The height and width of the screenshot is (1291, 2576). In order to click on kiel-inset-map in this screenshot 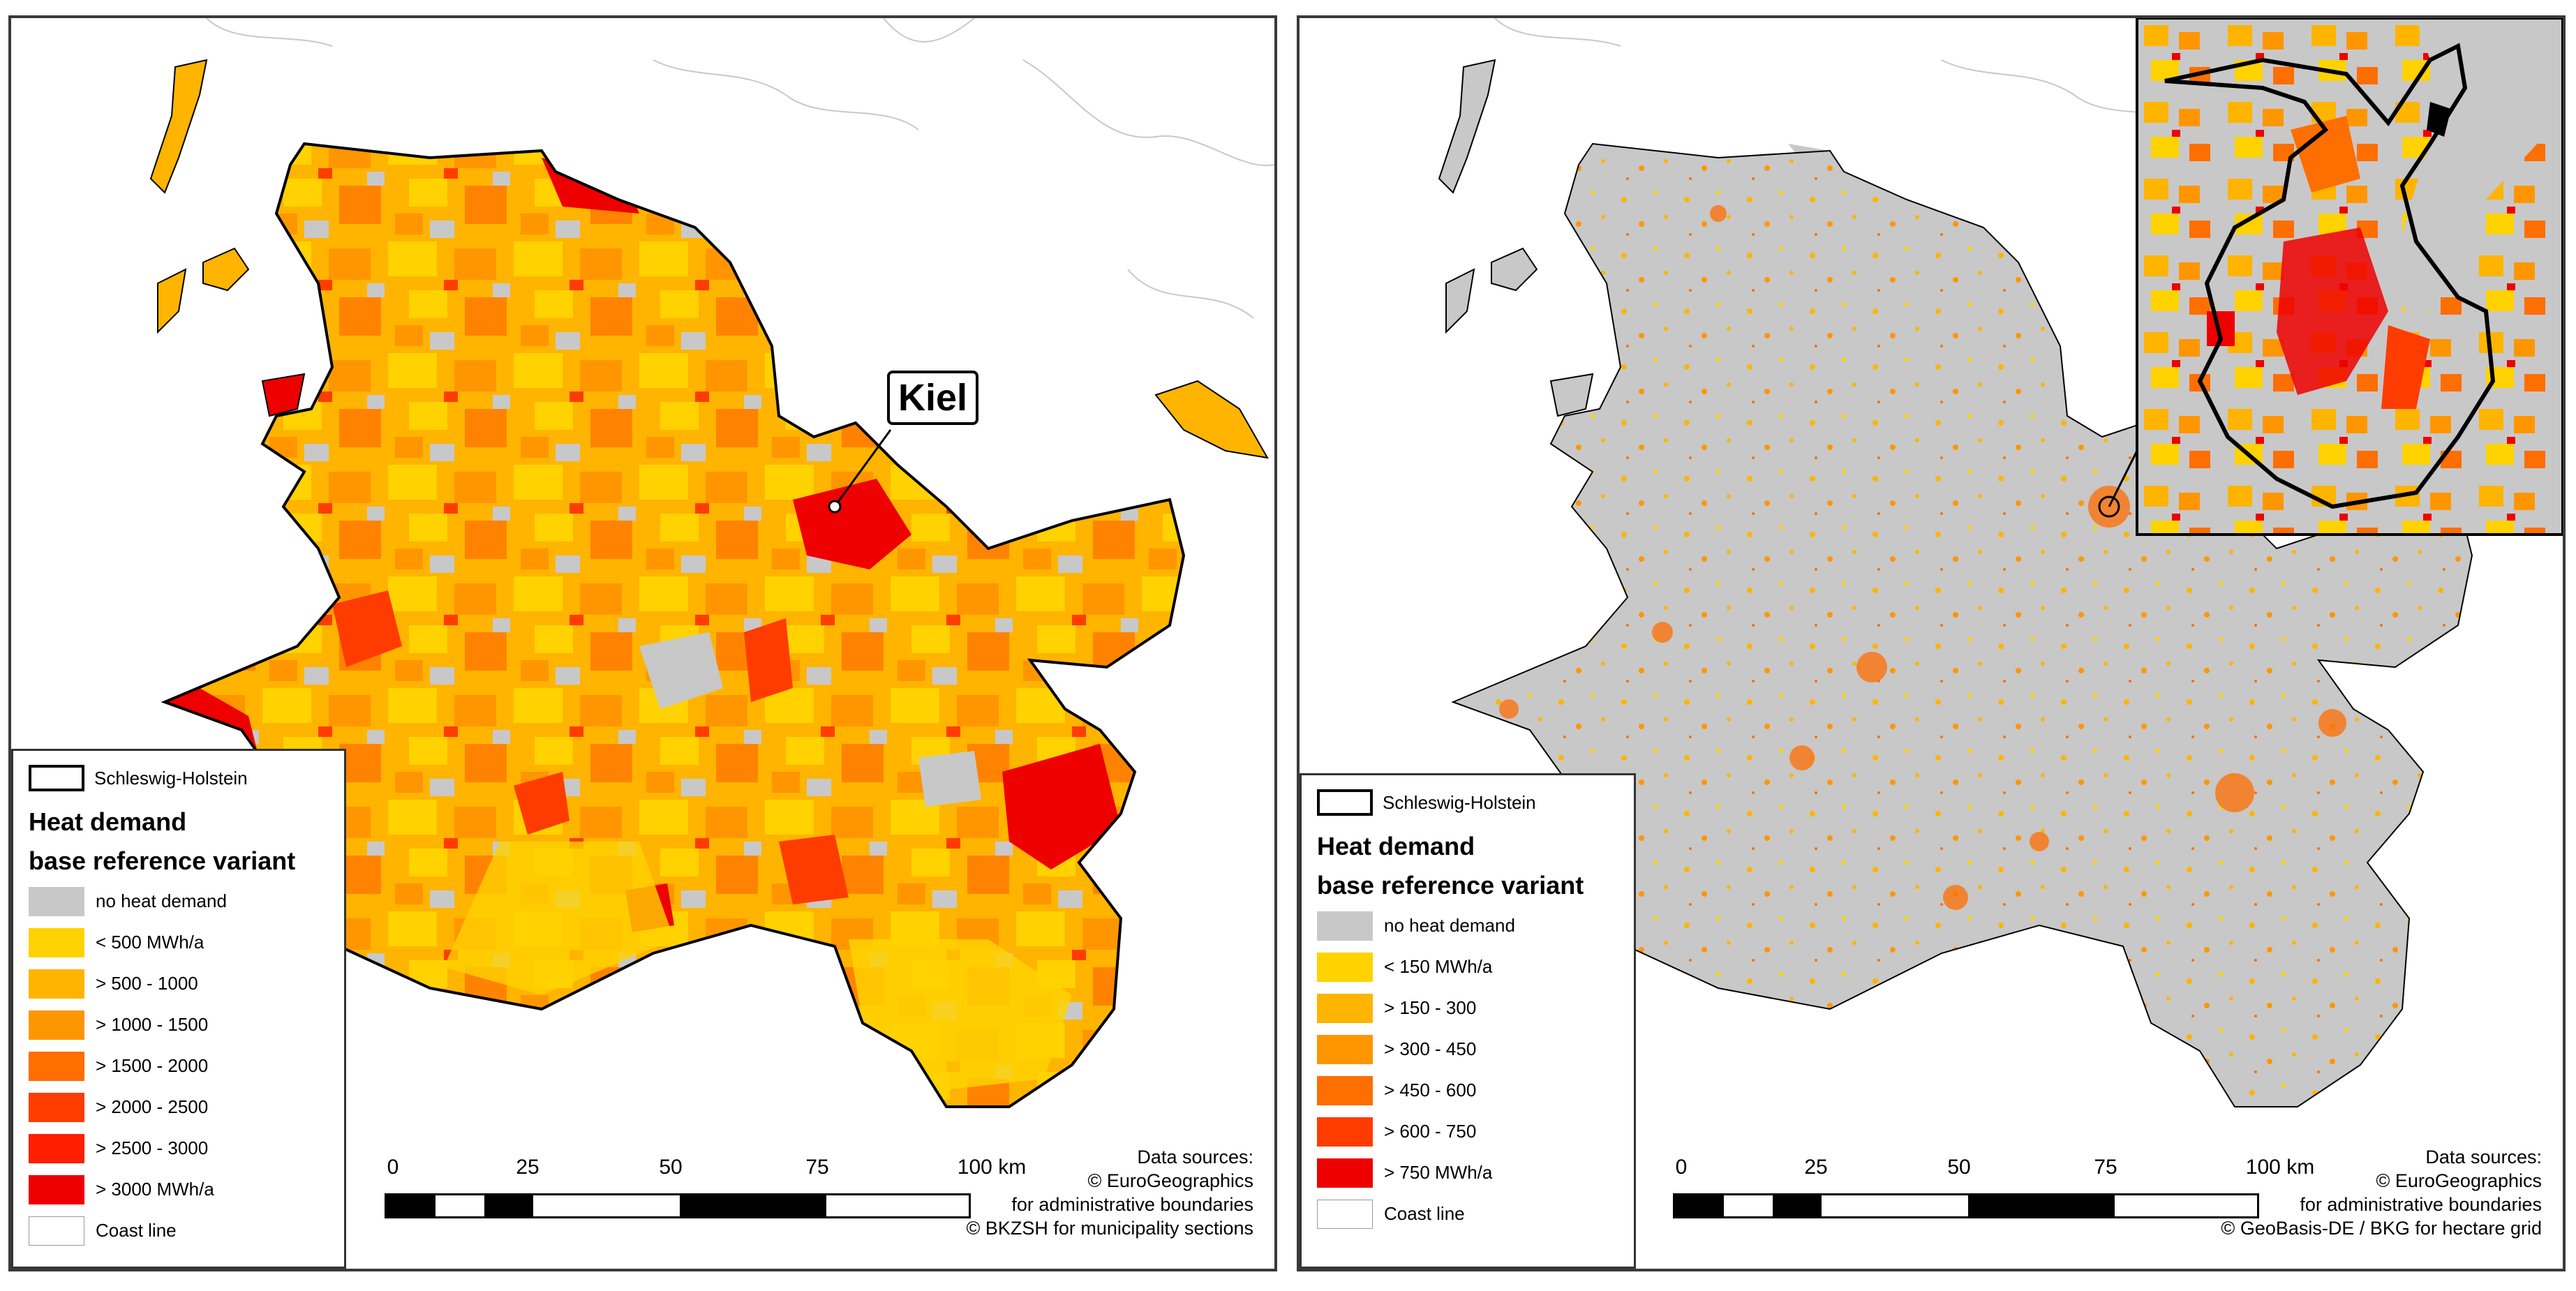, I will do `click(2349, 277)`.